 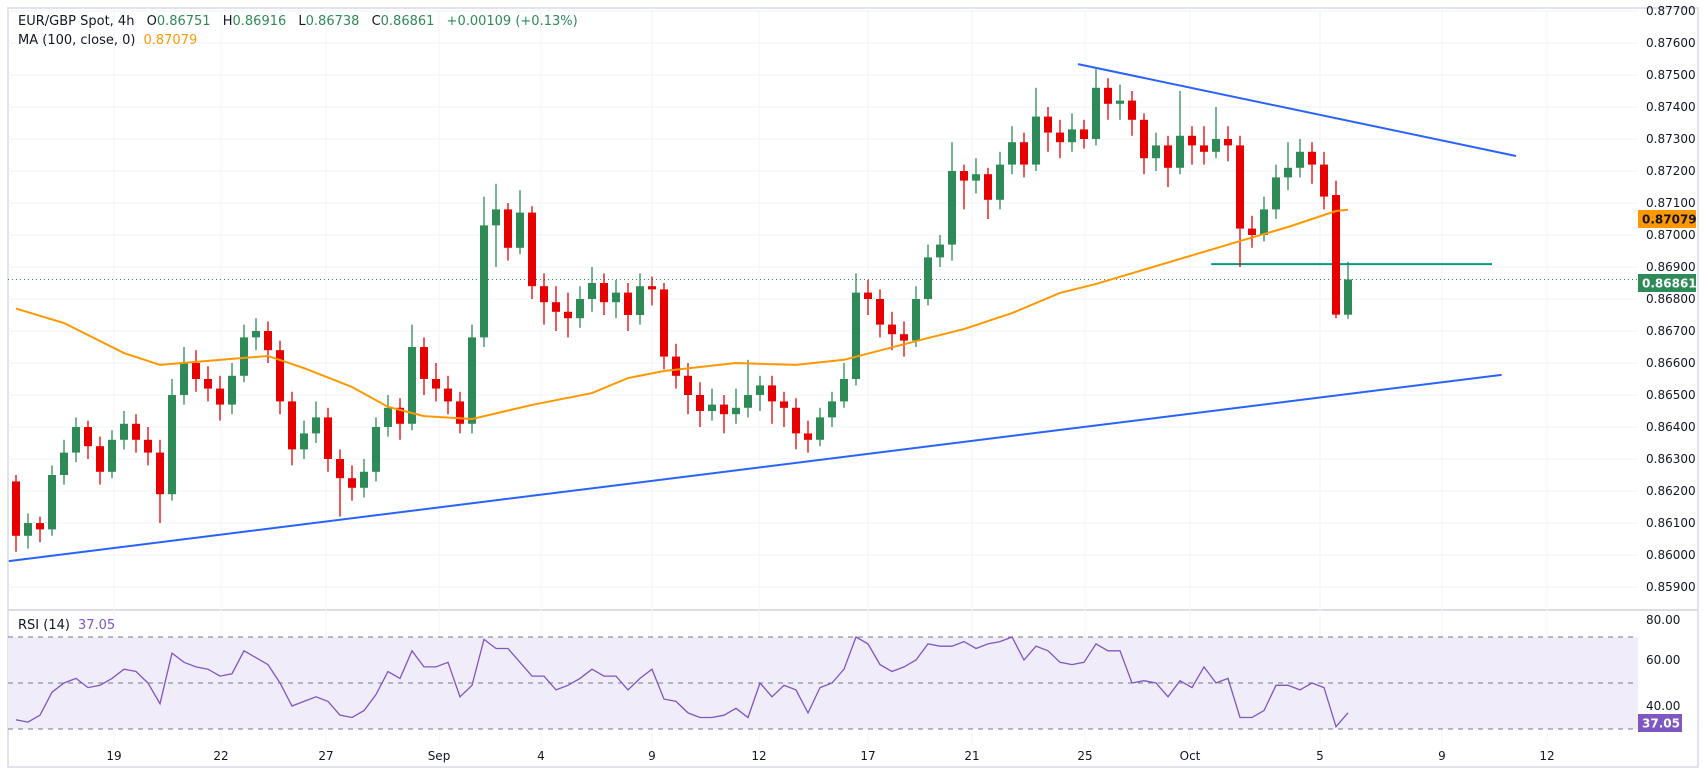 What do you see at coordinates (1671, 107) in the screenshot?
I see `price-tick-label: 0.87400` at bounding box center [1671, 107].